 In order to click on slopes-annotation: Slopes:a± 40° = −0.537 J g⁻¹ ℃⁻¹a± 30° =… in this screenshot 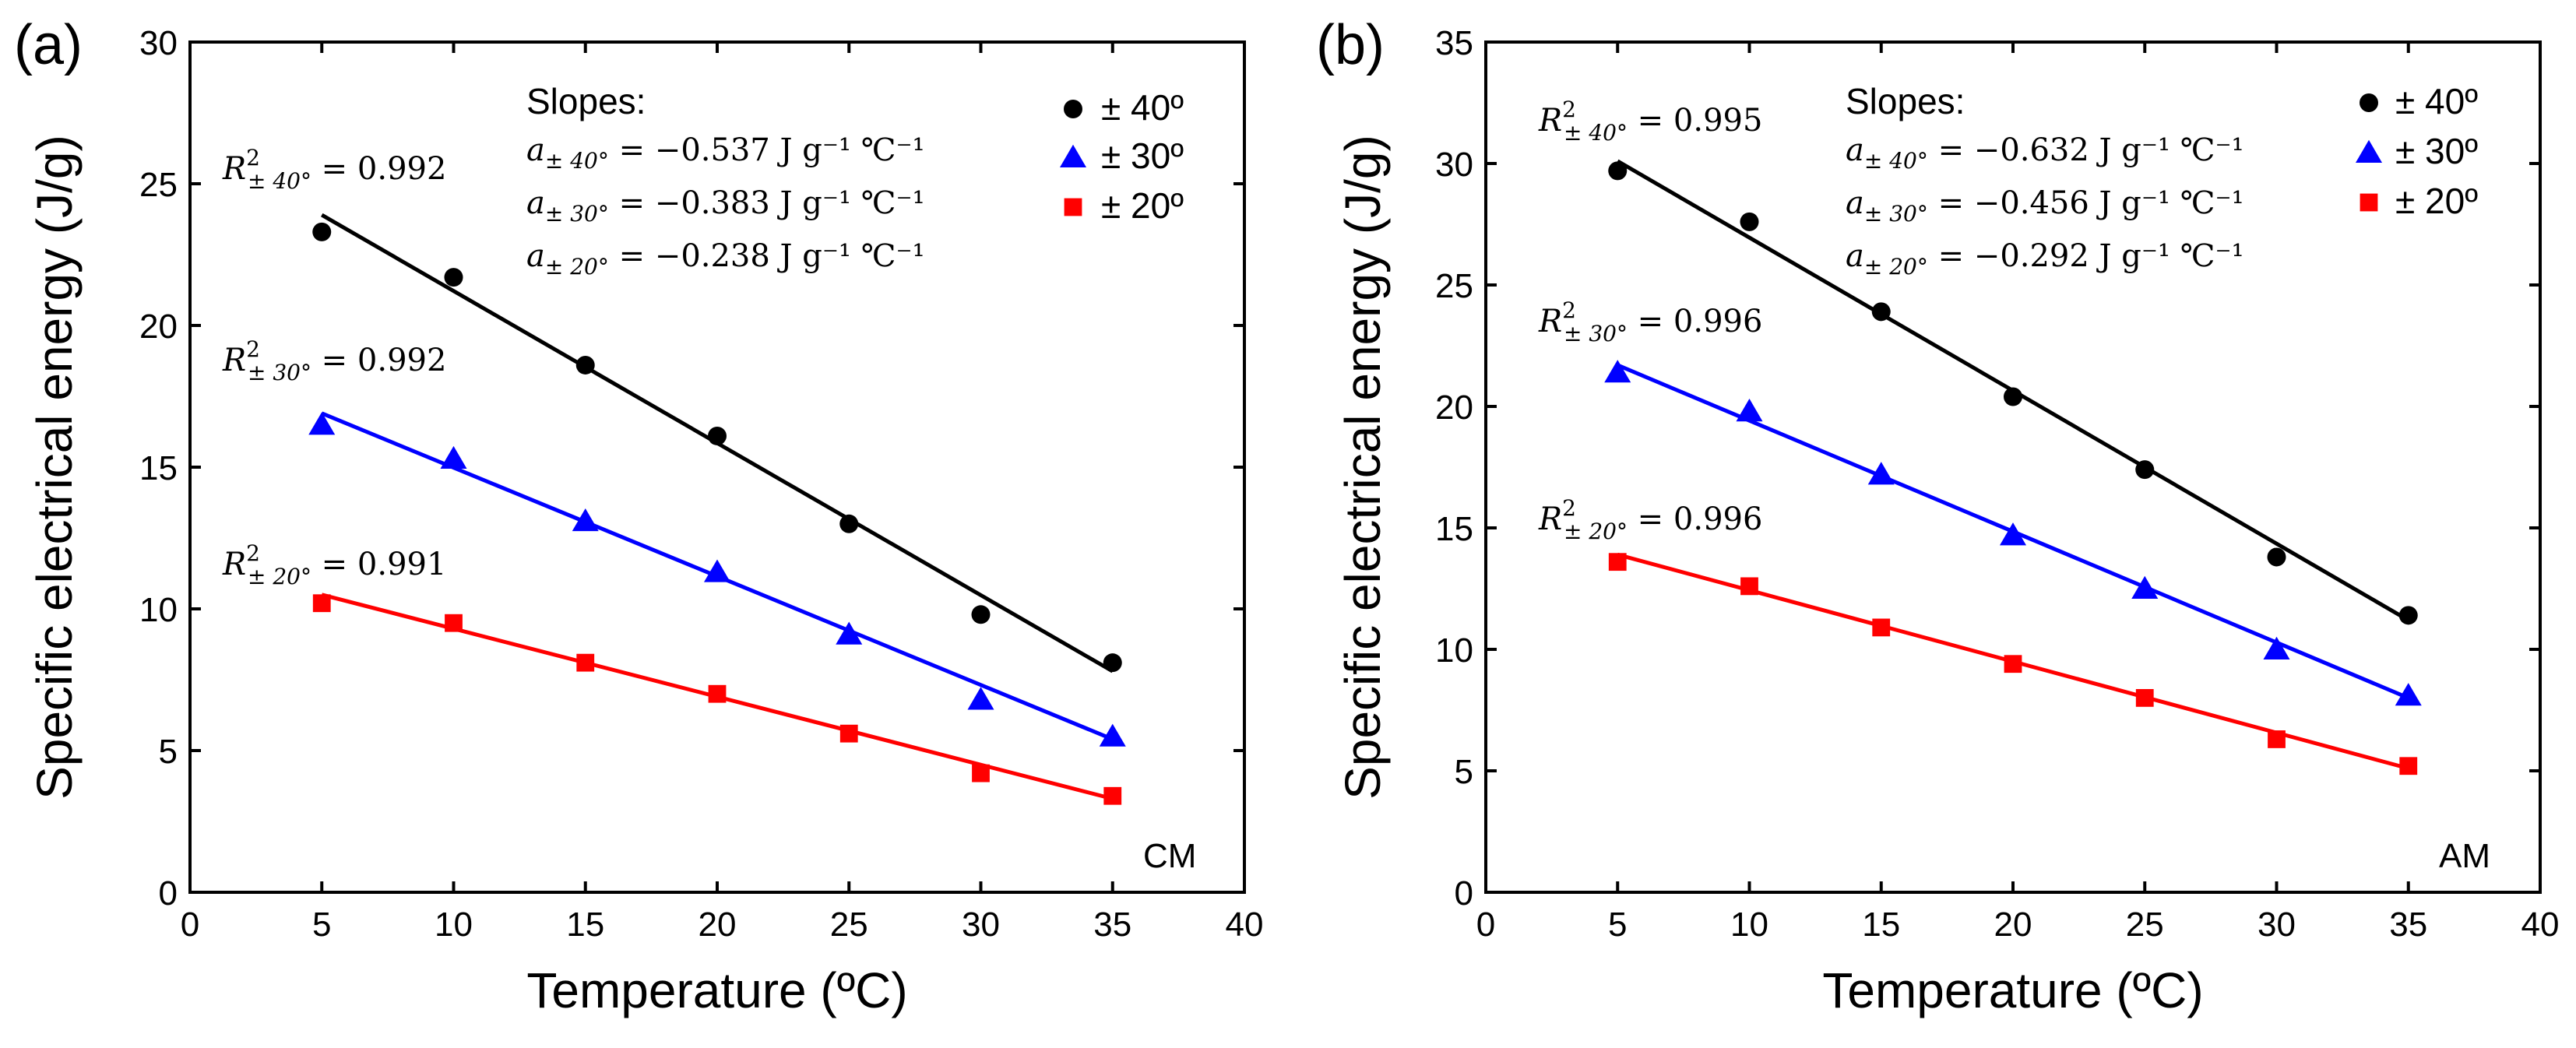, I will do `click(725, 180)`.